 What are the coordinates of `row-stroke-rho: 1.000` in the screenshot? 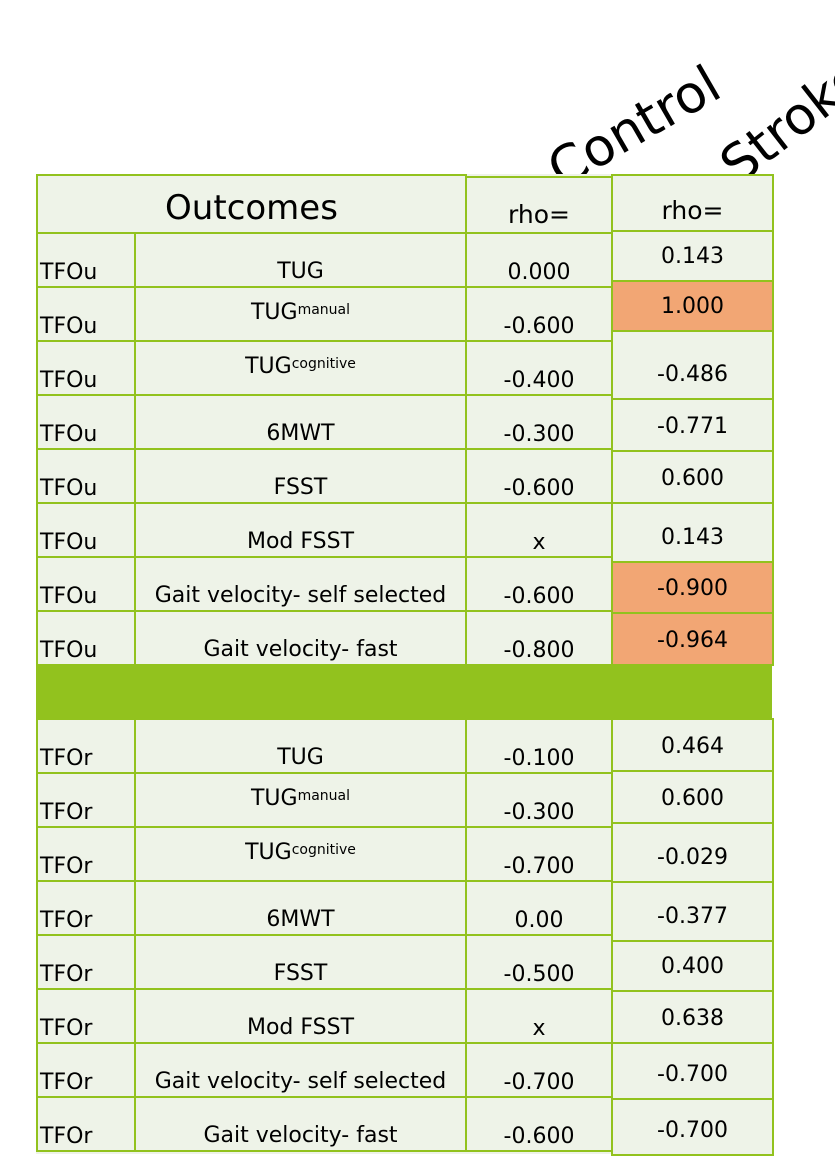 It's located at (692, 306).